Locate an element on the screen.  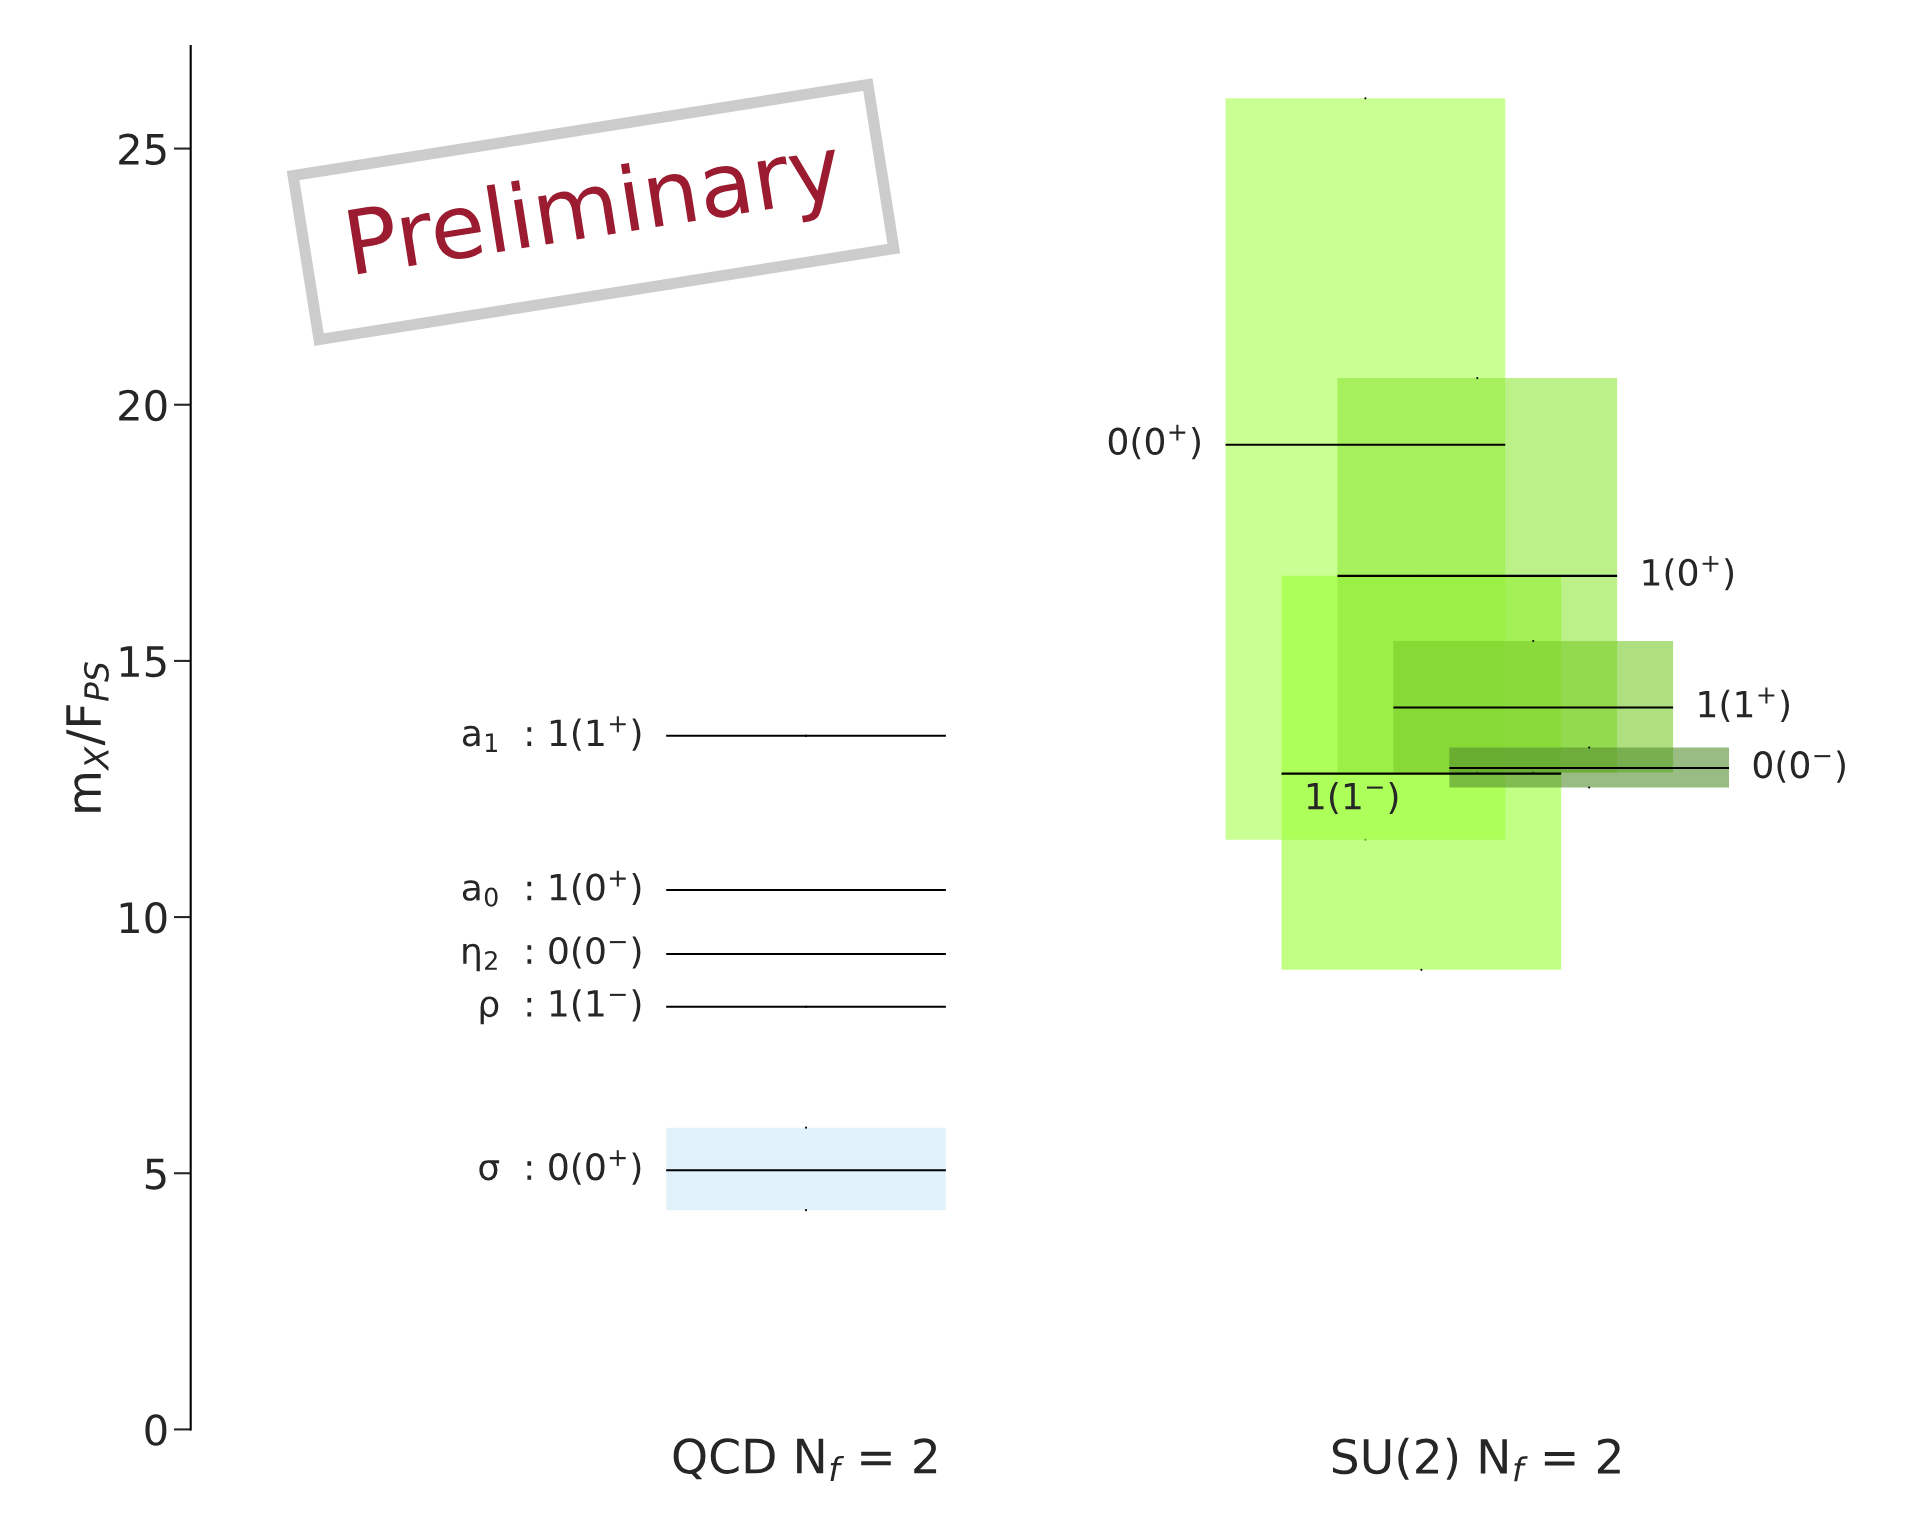
y-tick-label: 5 is located at coordinates (155, 1174).